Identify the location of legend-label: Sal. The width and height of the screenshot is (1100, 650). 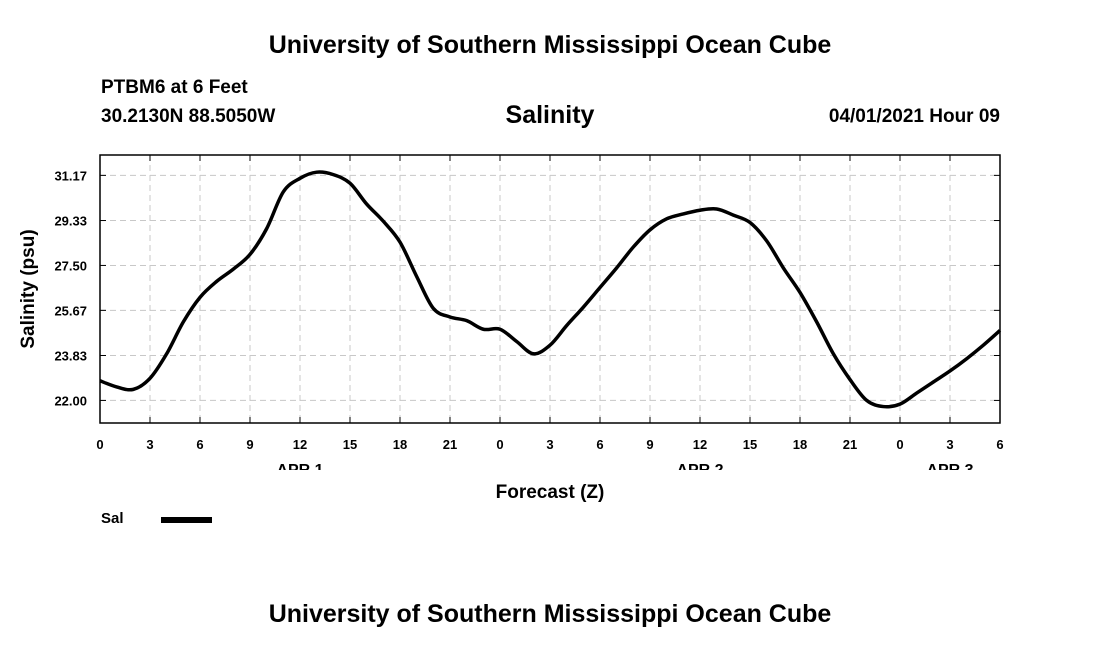
(112, 518).